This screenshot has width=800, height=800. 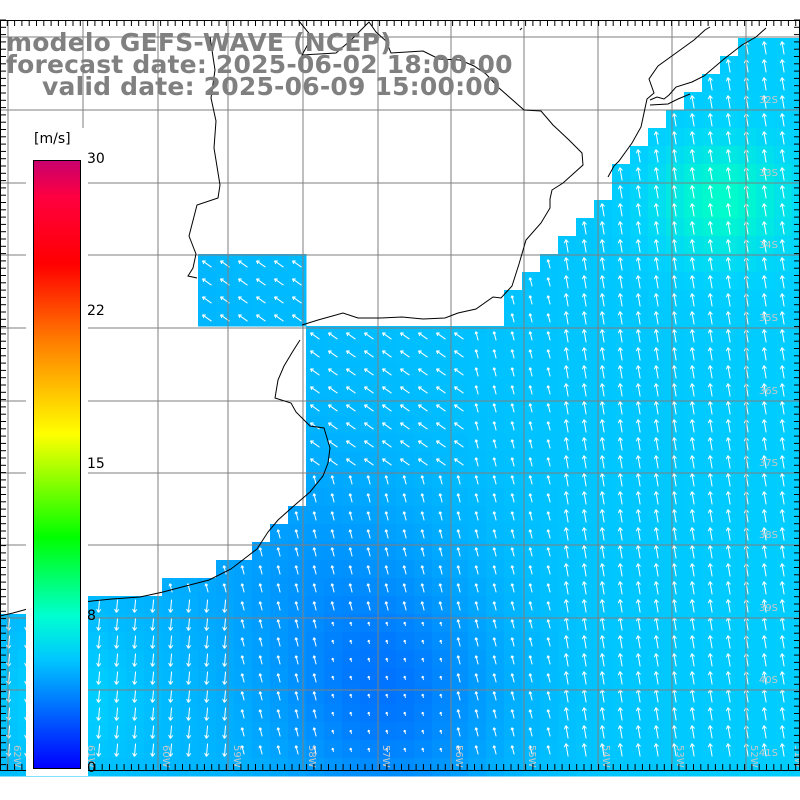 I want to click on colorbar-tick-15: 15, so click(x=96, y=464).